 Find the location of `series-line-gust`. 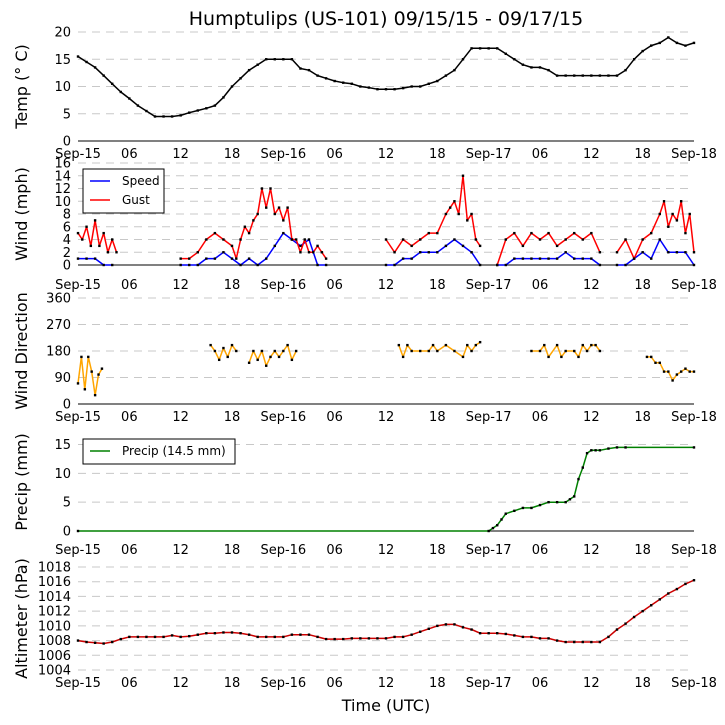

series-line-gust is located at coordinates (655, 230).